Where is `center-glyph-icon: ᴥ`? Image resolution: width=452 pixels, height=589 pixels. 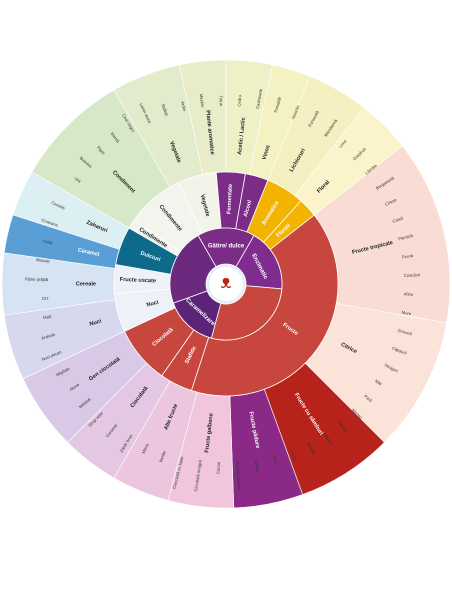 center-glyph-icon: ᴥ is located at coordinates (226, 282).